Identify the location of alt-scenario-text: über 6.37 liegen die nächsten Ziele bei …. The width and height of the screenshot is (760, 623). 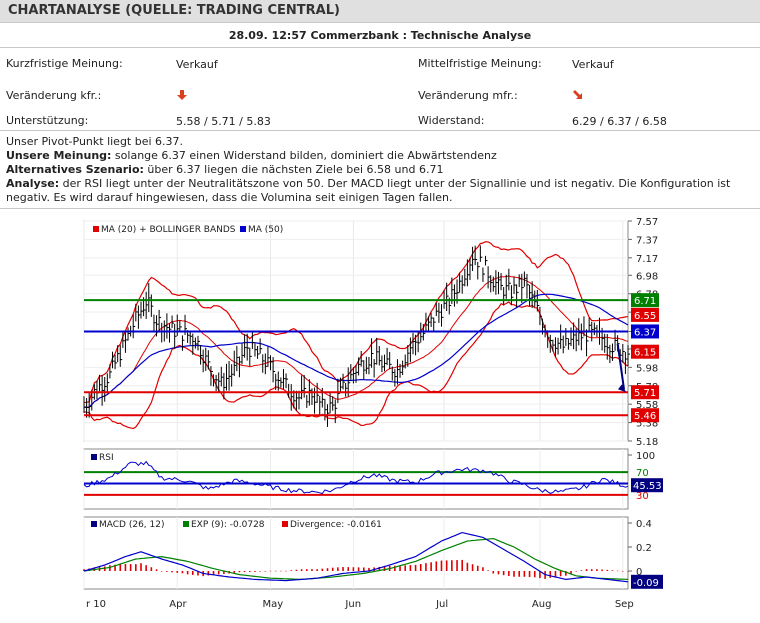
(293, 169).